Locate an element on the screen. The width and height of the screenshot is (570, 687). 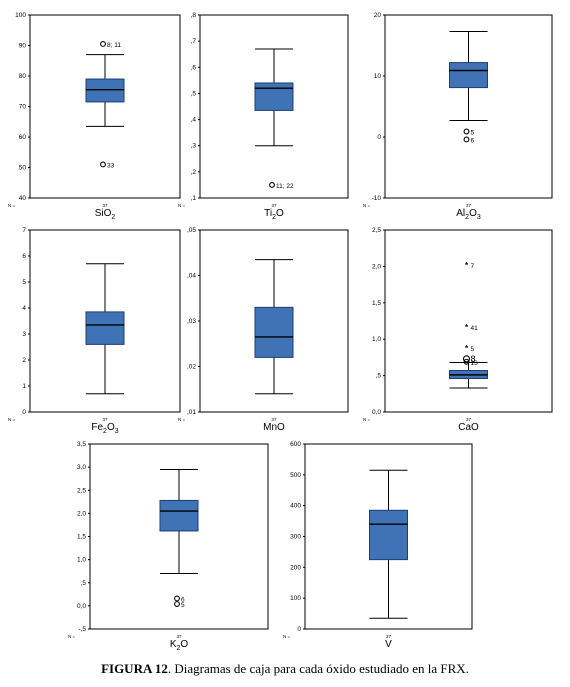
x-axis-label: Ti2O is located at coordinates (274, 214).